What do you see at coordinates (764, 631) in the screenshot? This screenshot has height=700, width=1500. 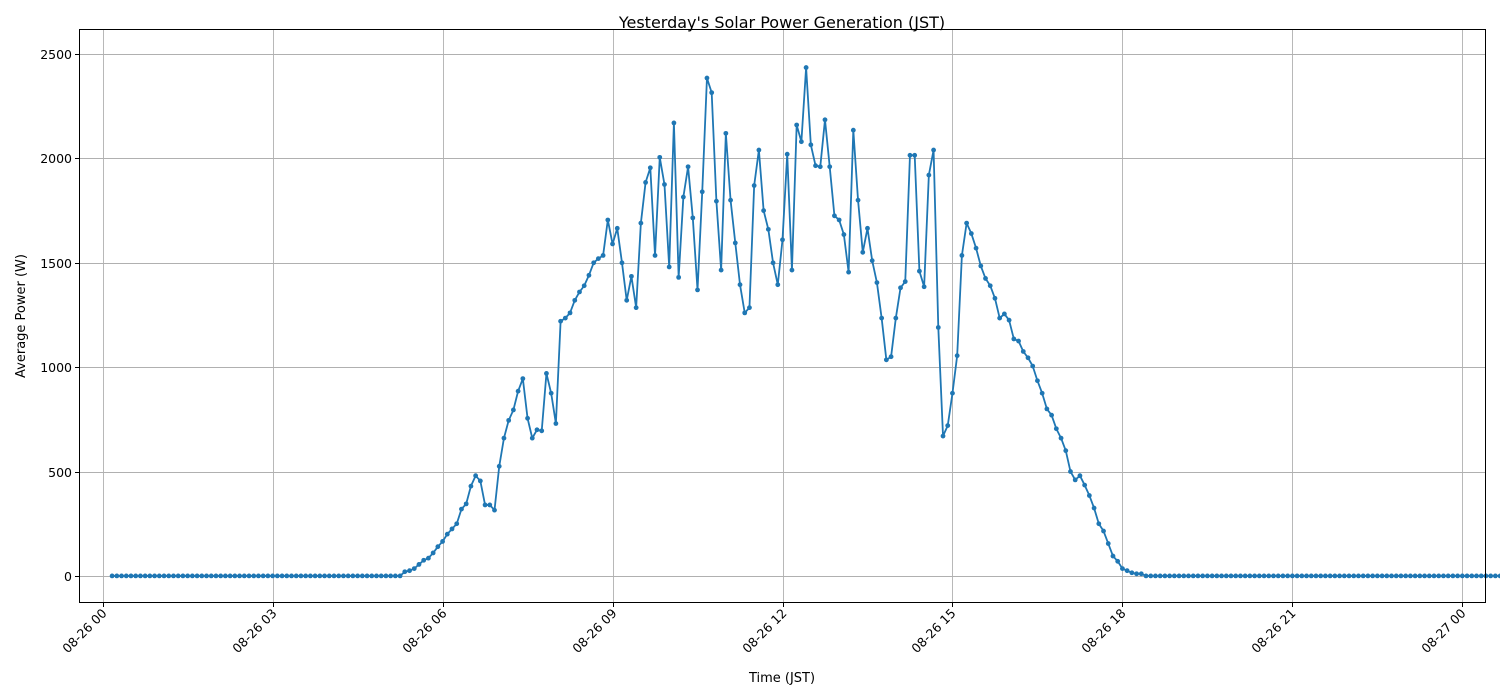 I see `x-tick-label: 08-26 12` at bounding box center [764, 631].